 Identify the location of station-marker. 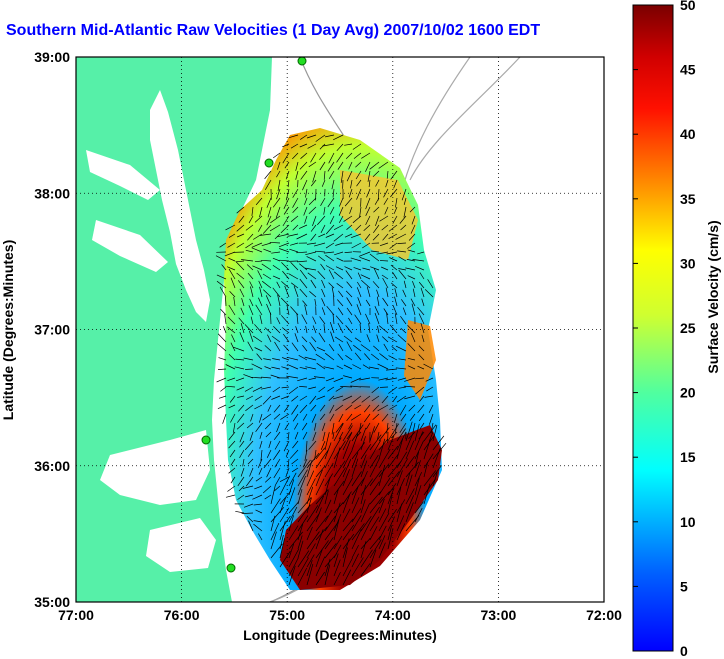
(302, 61).